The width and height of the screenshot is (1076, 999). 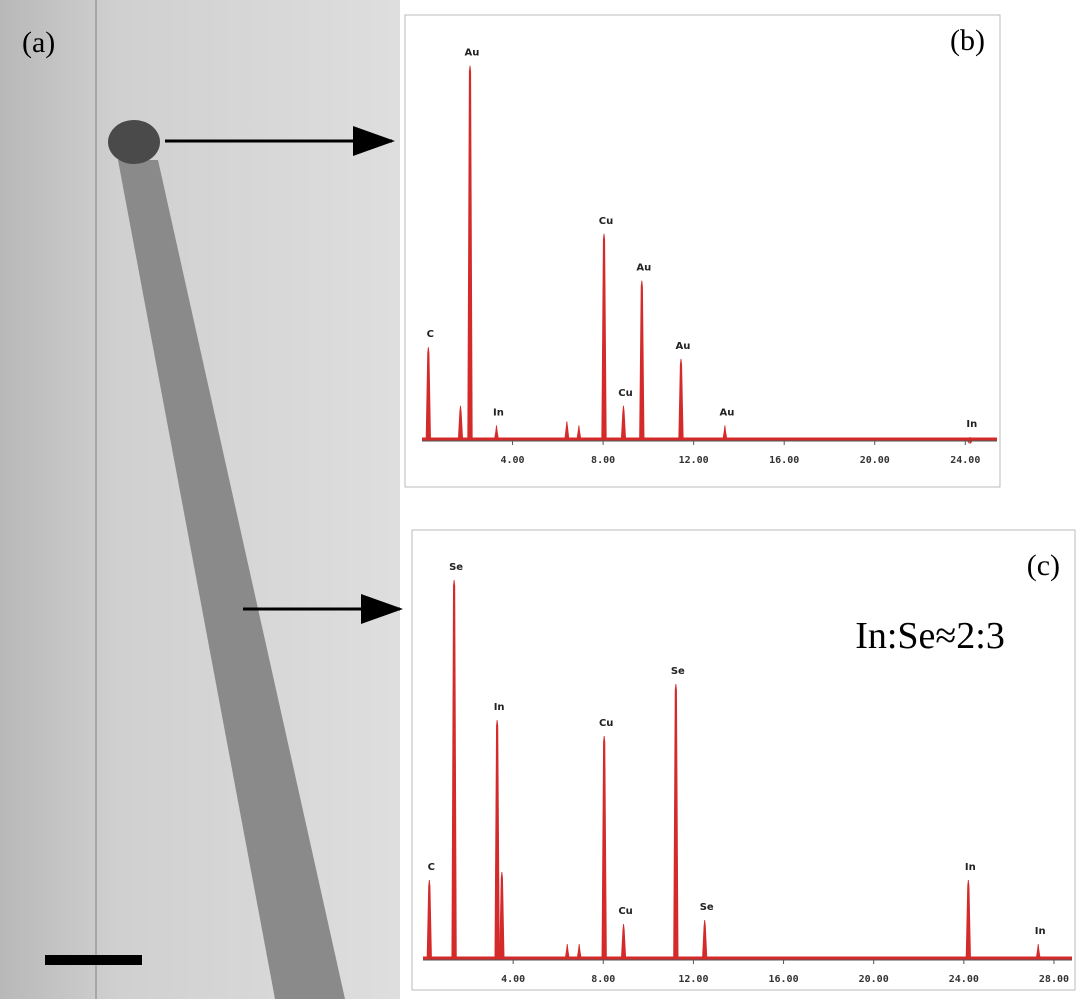 I want to click on panel-label: (a), so click(x=38, y=42).